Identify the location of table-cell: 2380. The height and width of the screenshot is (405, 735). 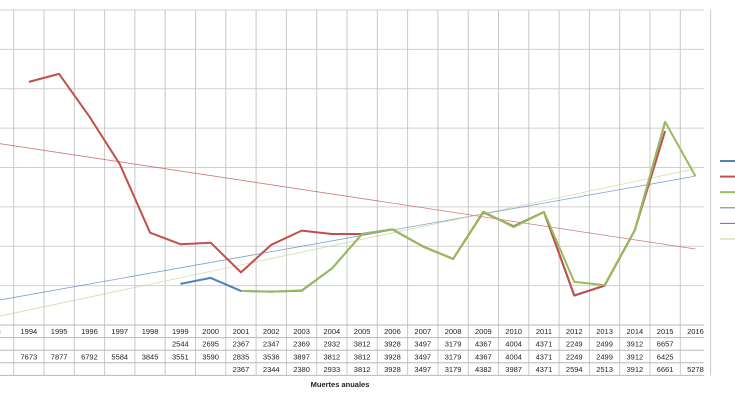
(301, 369).